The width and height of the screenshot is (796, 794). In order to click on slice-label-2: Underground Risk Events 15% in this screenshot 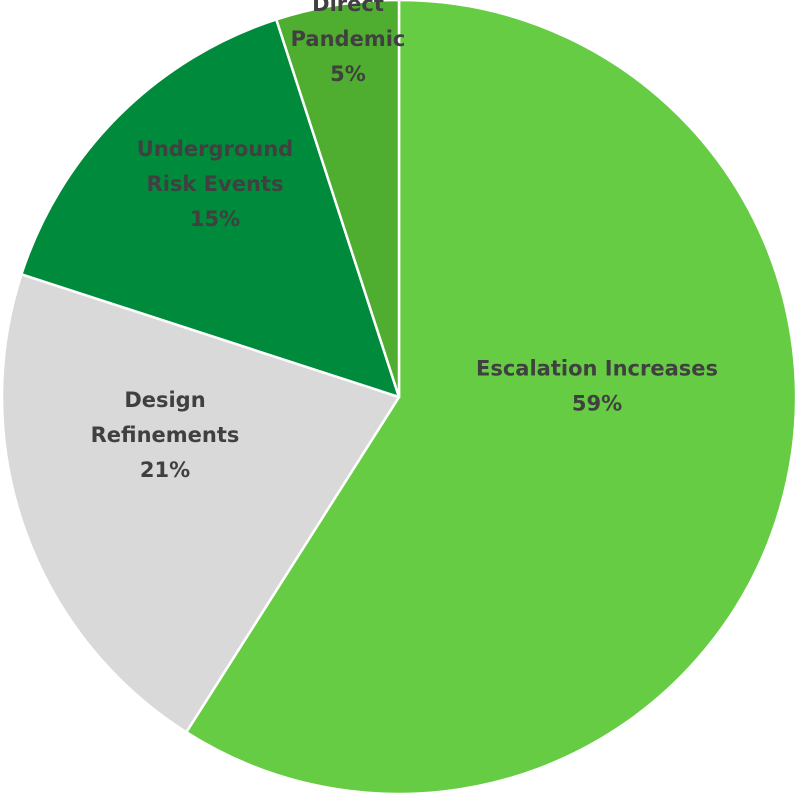, I will do `click(215, 184)`.